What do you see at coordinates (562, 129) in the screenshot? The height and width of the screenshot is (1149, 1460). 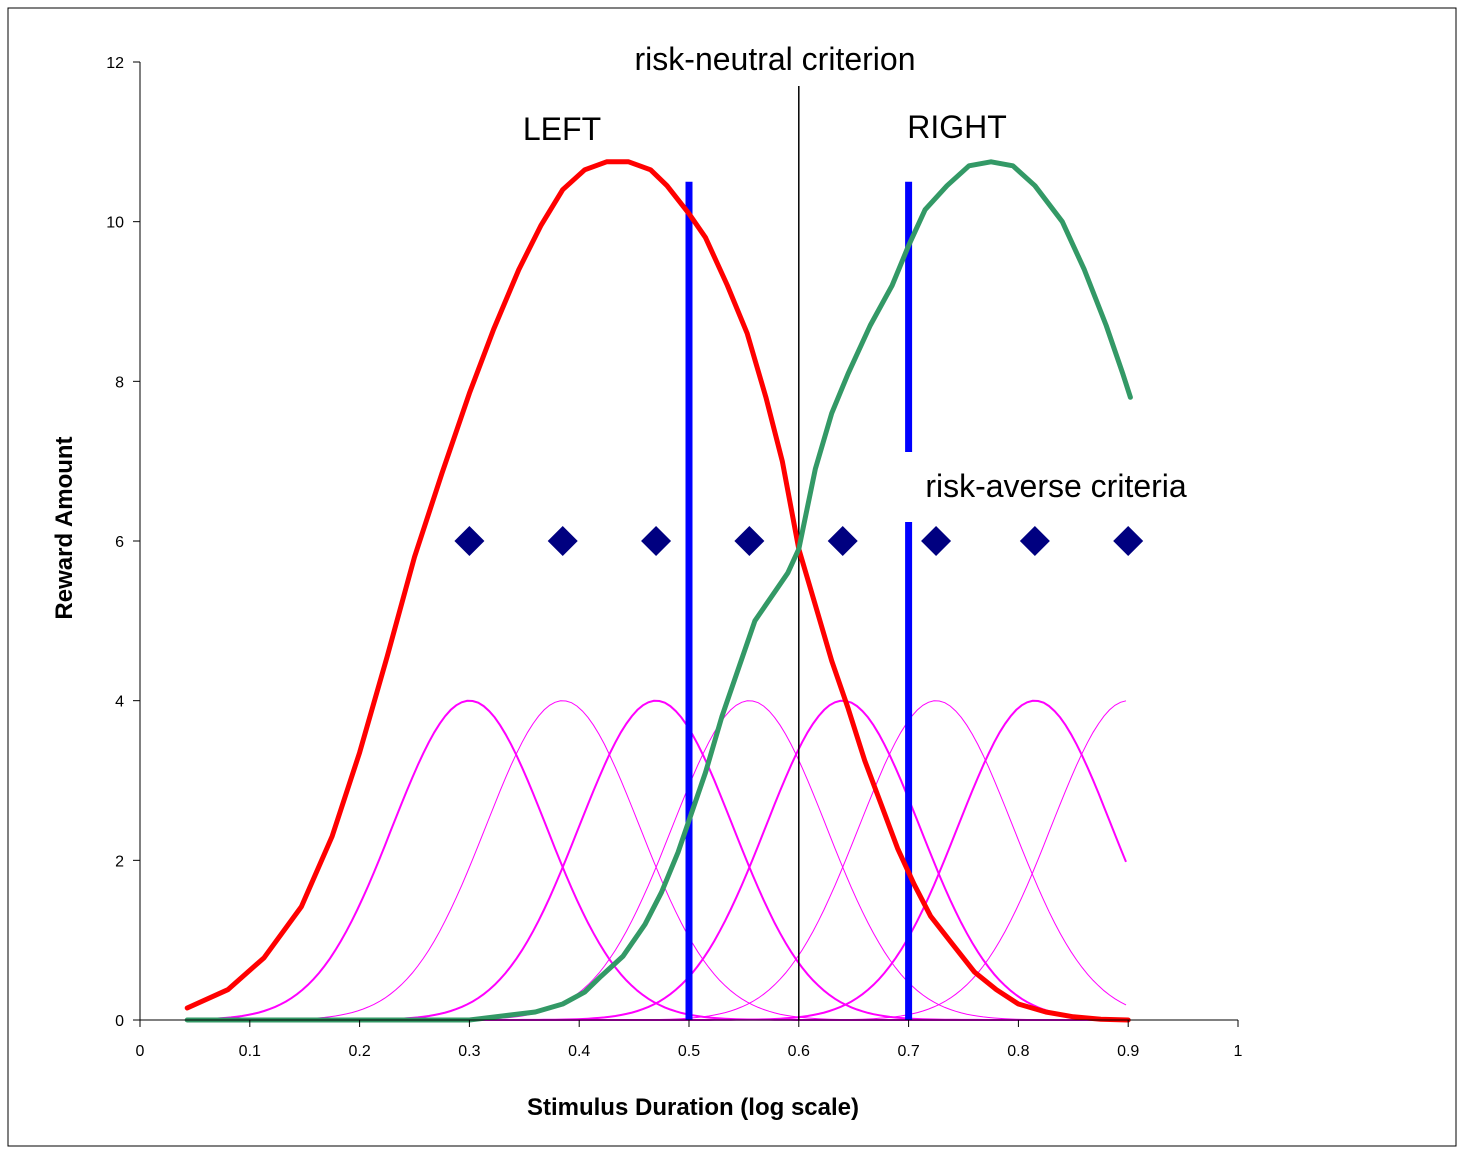 I see `annotation-left: LEFT` at bounding box center [562, 129].